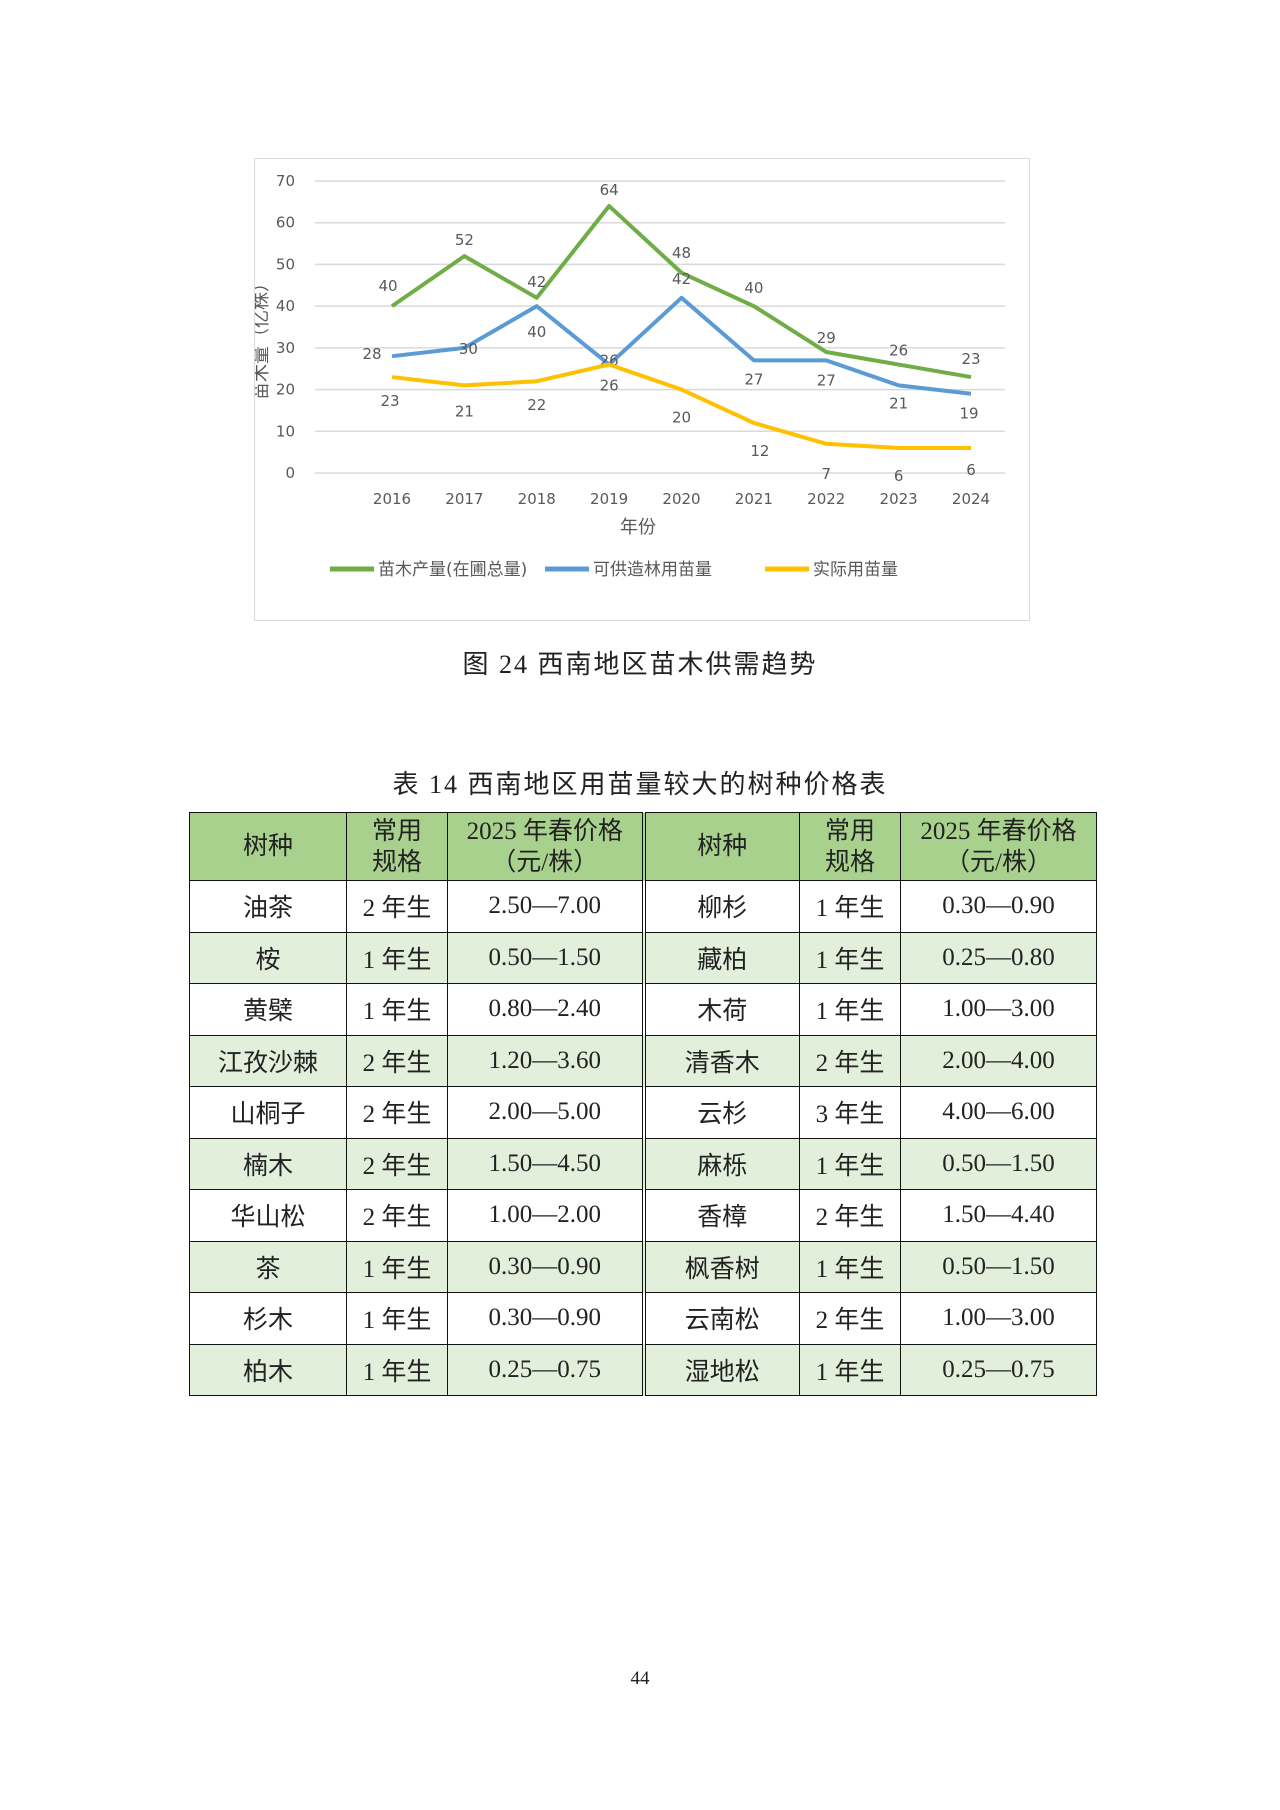 Image resolution: width=1280 pixels, height=1810 pixels. What do you see at coordinates (537, 499) in the screenshot?
I see `x-tick-label: 2018` at bounding box center [537, 499].